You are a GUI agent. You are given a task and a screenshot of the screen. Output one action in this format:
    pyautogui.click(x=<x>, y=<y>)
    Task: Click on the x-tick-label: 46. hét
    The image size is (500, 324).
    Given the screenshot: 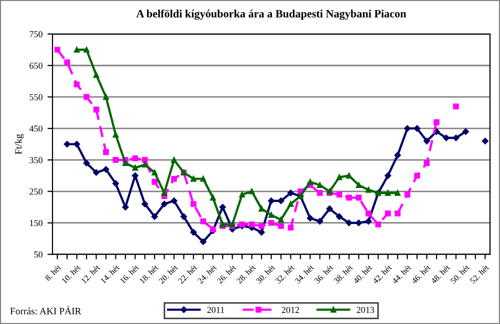 What is the action you would take?
    pyautogui.click(x=420, y=274)
    